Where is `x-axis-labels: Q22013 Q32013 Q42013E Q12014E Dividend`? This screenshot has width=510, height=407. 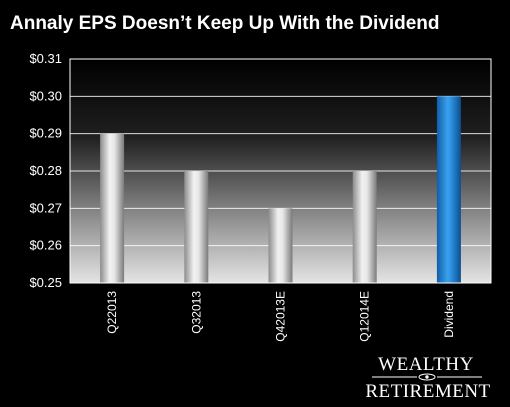
x-axis-labels: Q22013 Q32013 Q42013E Q12014E Dividend is located at coordinates (280, 316).